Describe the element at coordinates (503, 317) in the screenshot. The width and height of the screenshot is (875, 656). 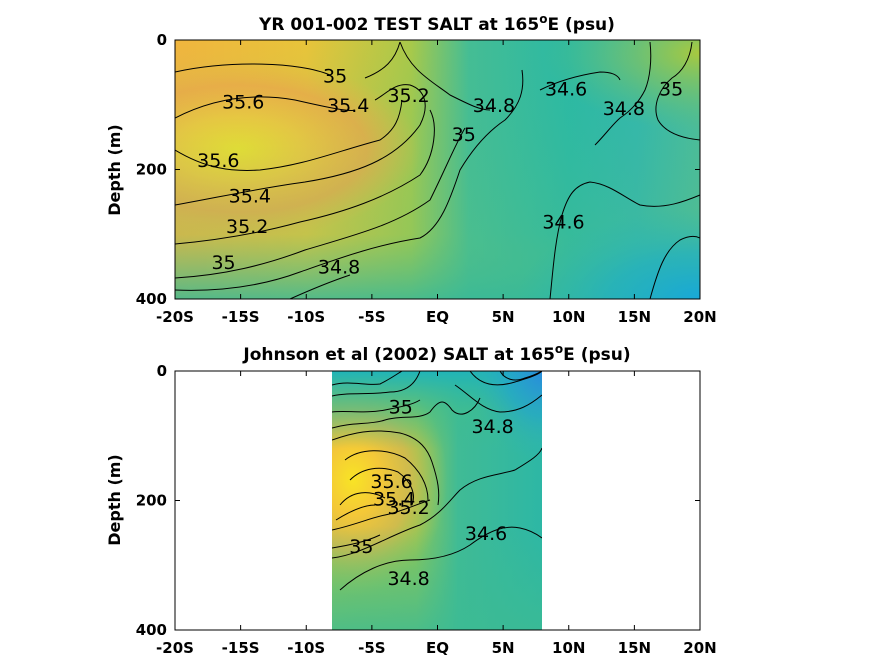
I see `x-tick-label-top: 5N` at that location.